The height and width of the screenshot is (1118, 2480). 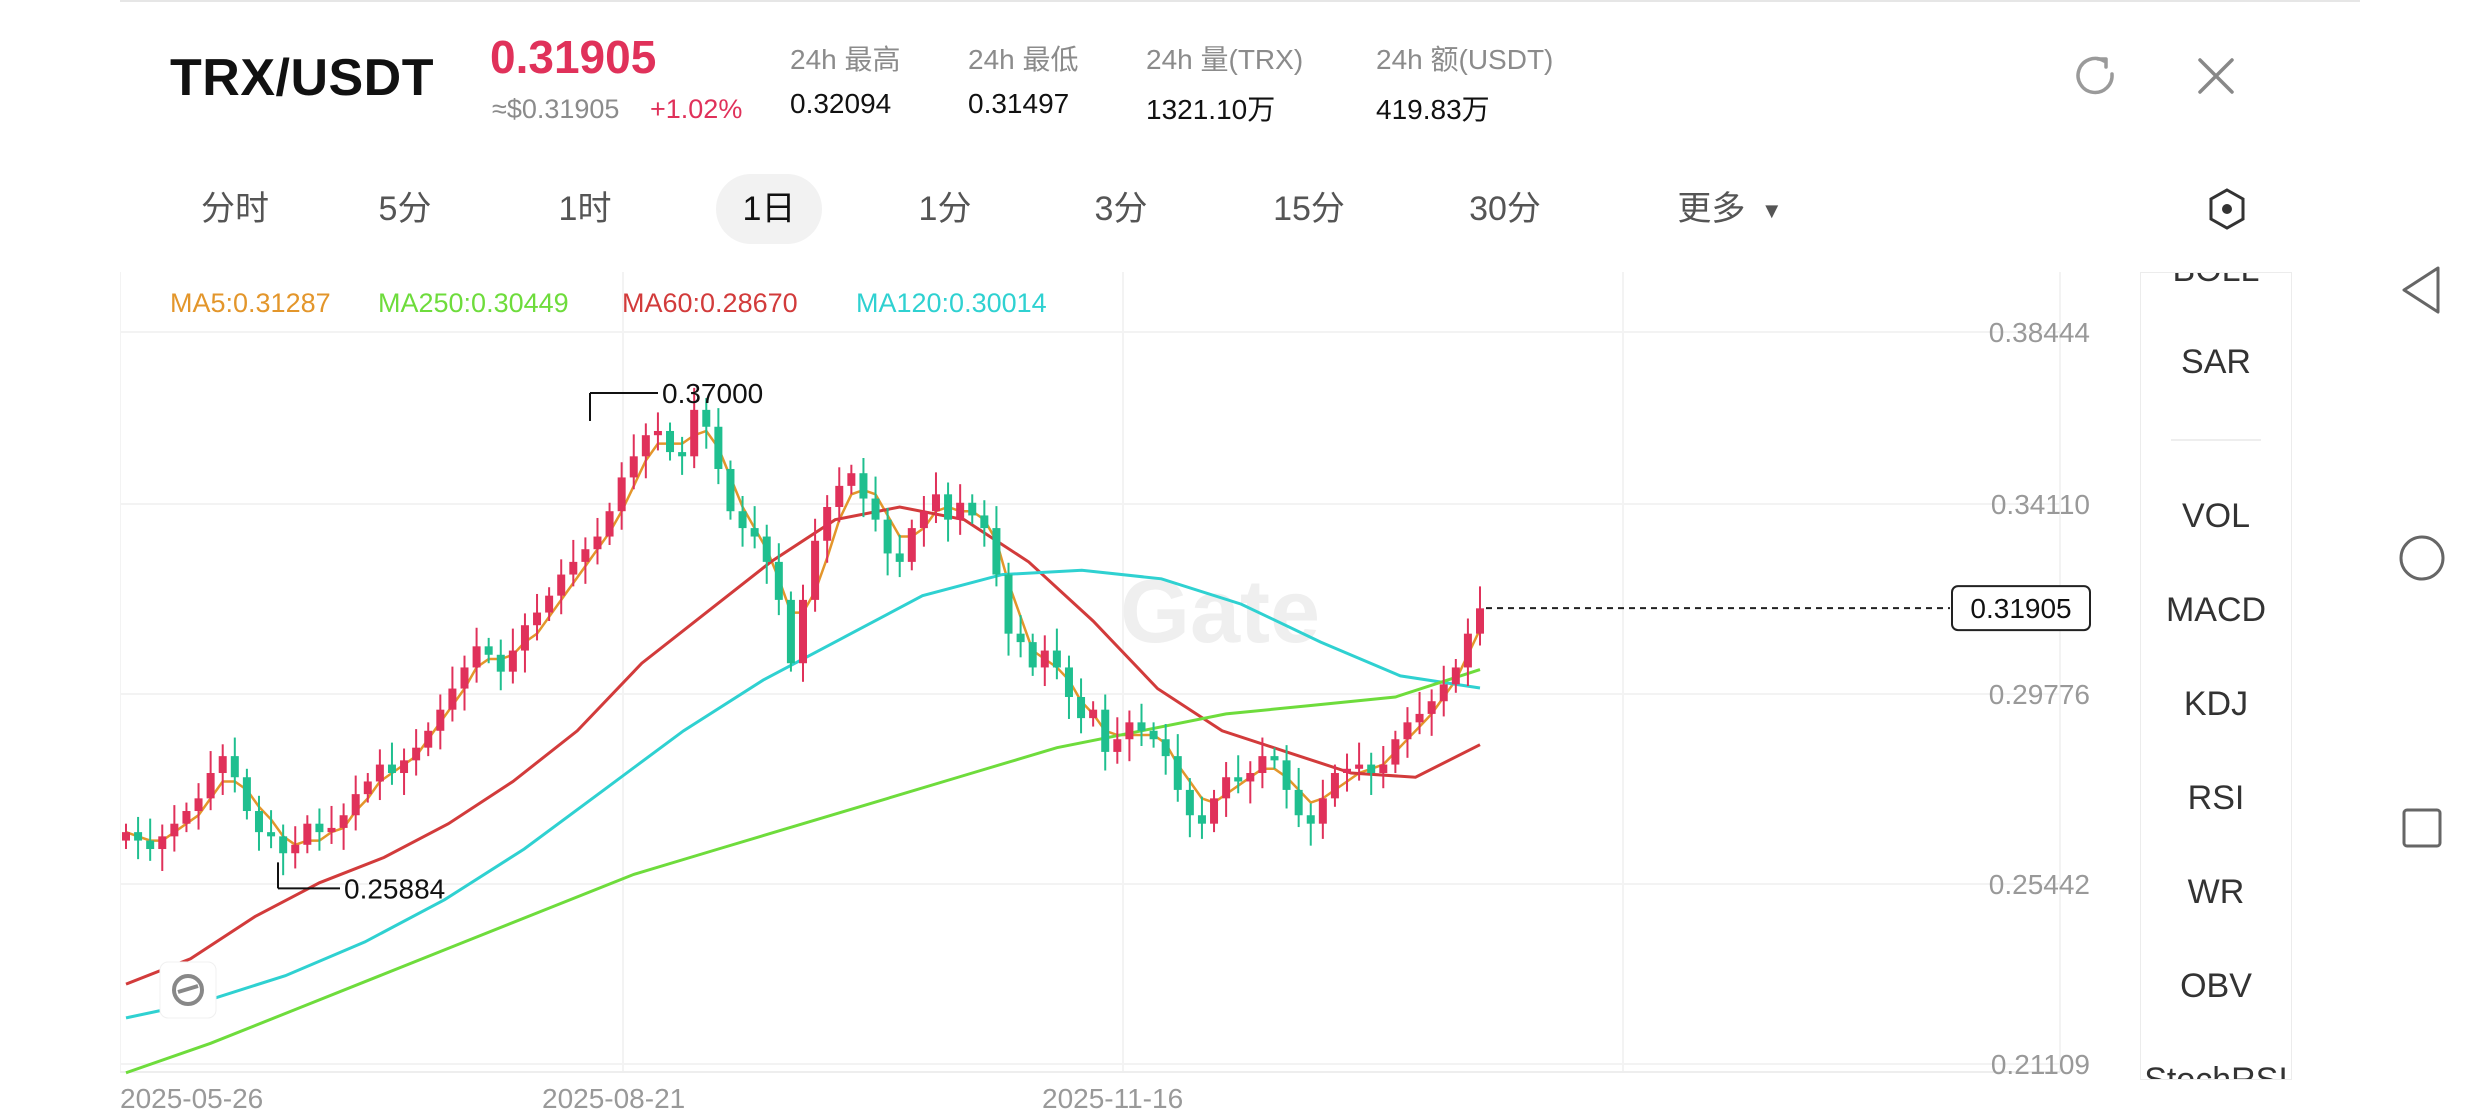 I want to click on tab-timeline: 分时, so click(x=235, y=209).